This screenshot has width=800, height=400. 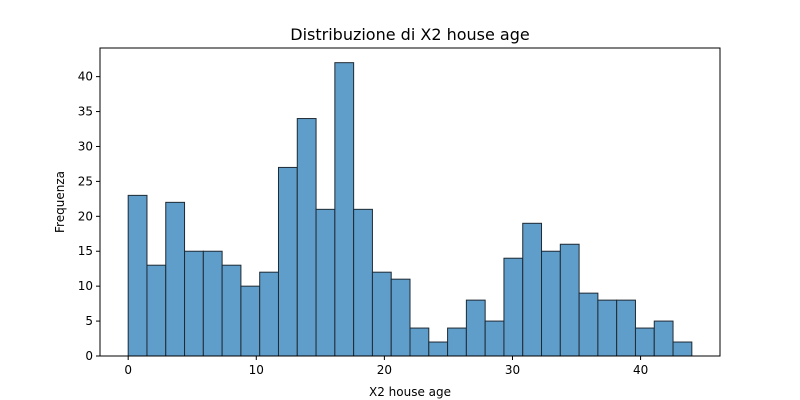 I want to click on x-axis-label: X2 house age, so click(x=410, y=392).